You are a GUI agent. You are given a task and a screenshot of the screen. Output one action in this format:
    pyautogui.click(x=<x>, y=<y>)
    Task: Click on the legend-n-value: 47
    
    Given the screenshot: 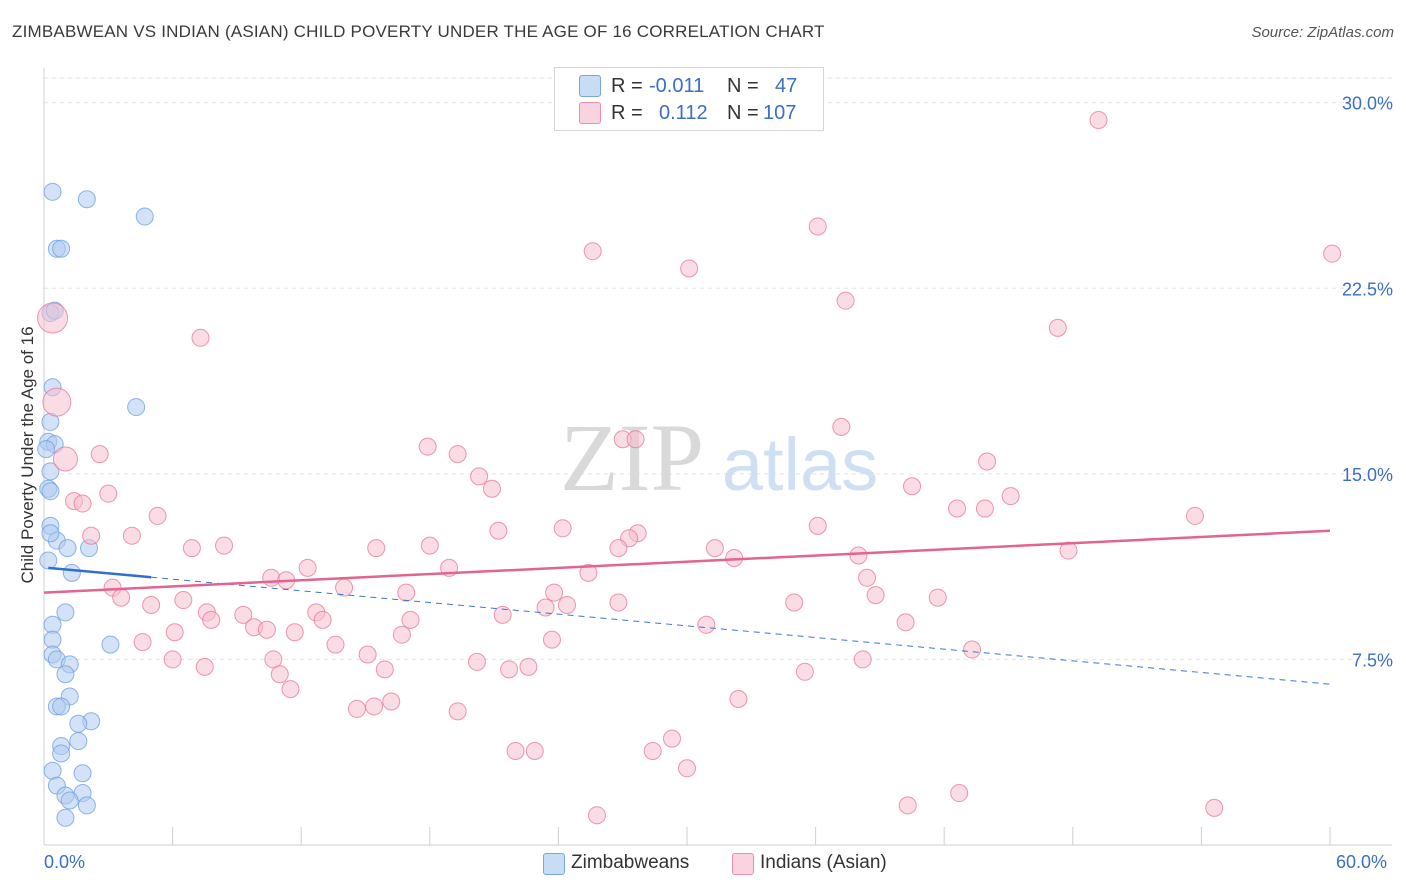 What is the action you would take?
    pyautogui.click(x=786, y=86)
    